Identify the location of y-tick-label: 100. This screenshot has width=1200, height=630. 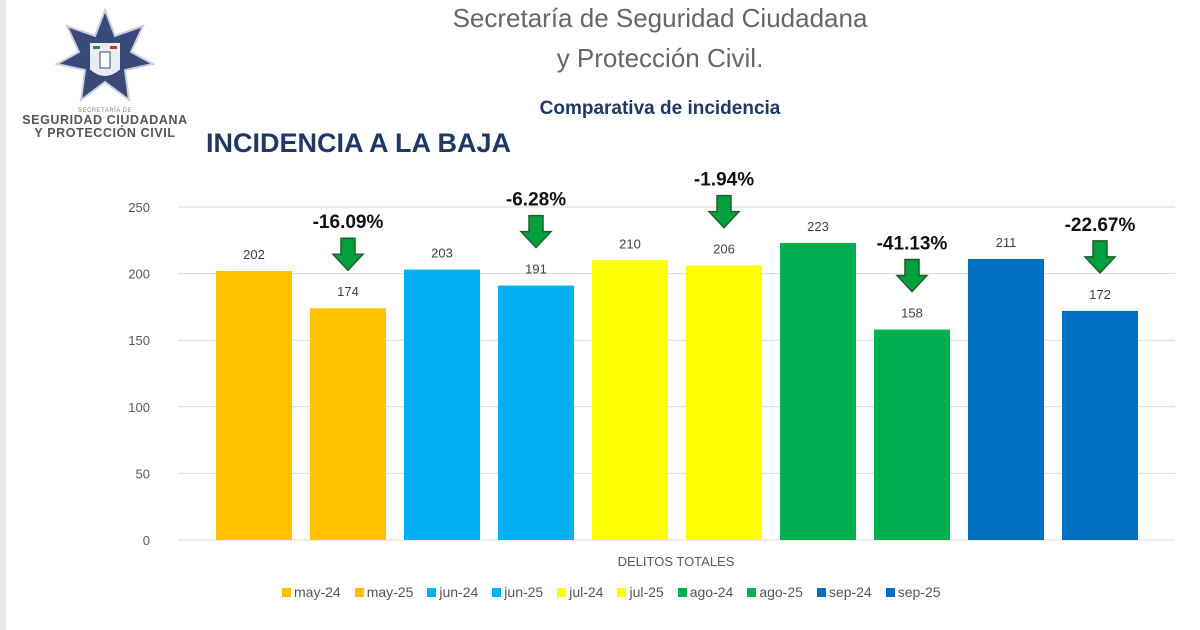
(139, 407).